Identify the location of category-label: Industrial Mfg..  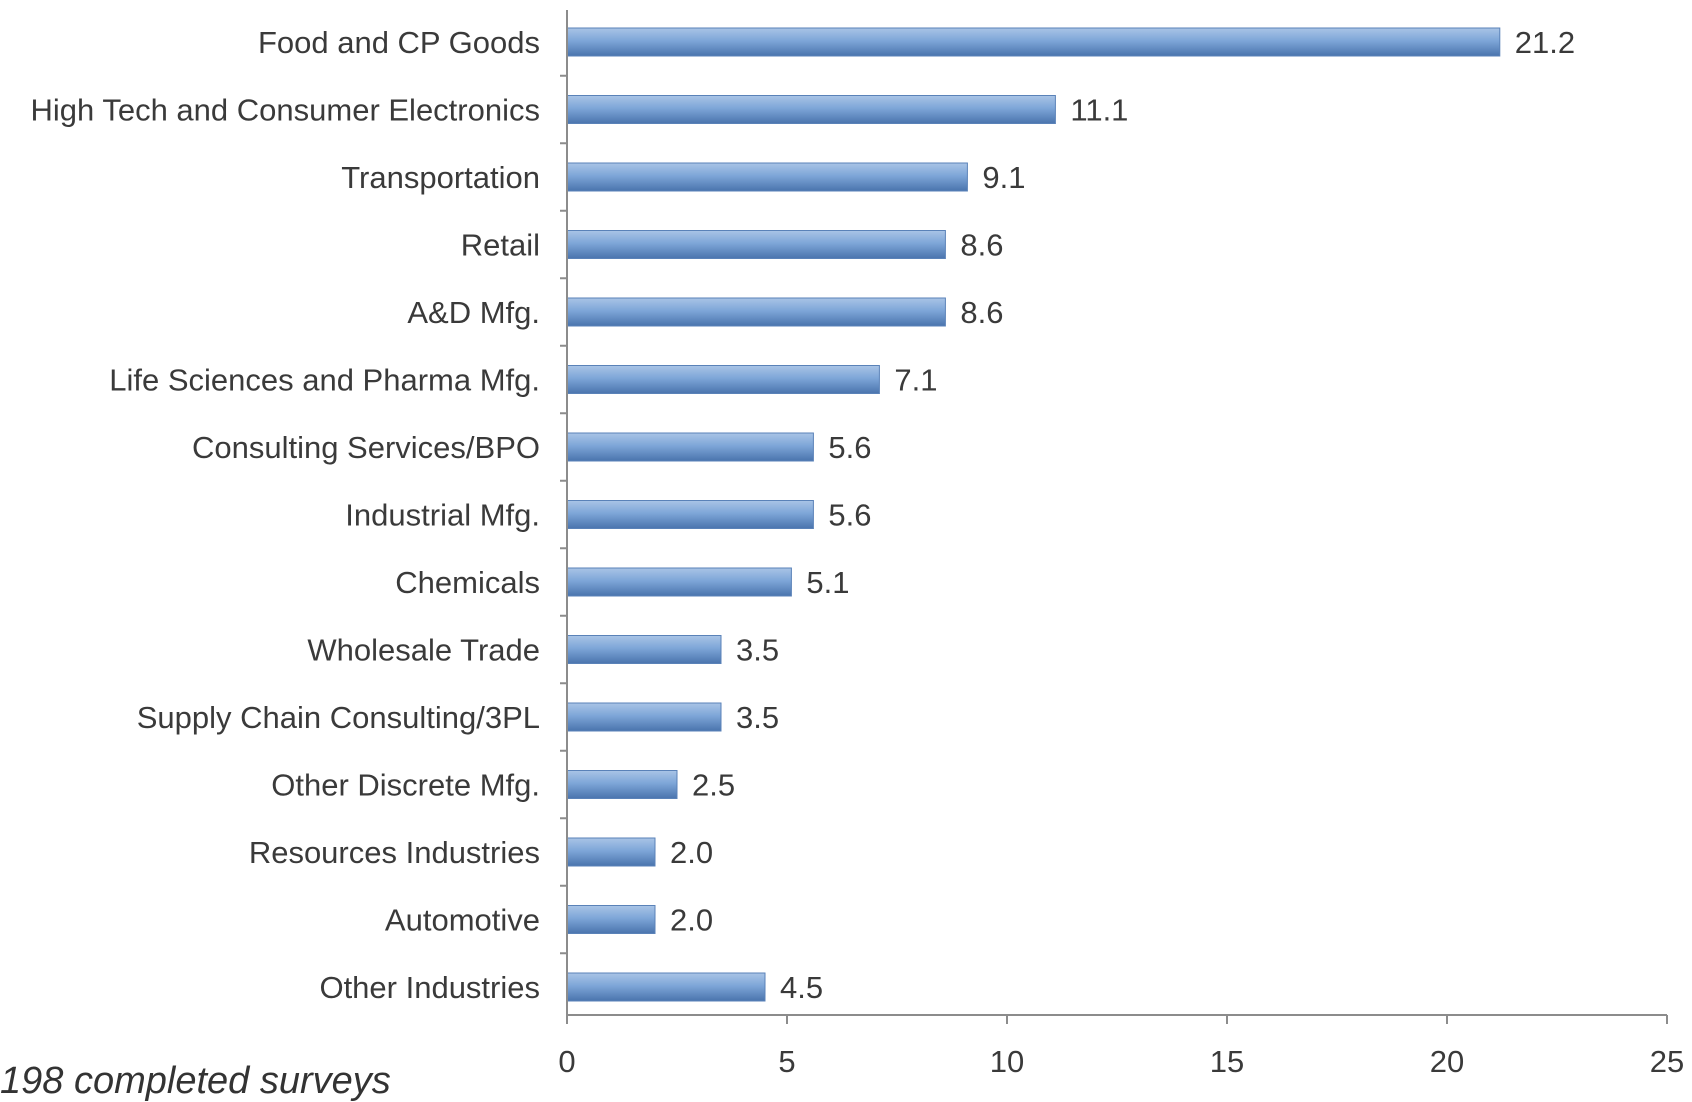
(442, 515).